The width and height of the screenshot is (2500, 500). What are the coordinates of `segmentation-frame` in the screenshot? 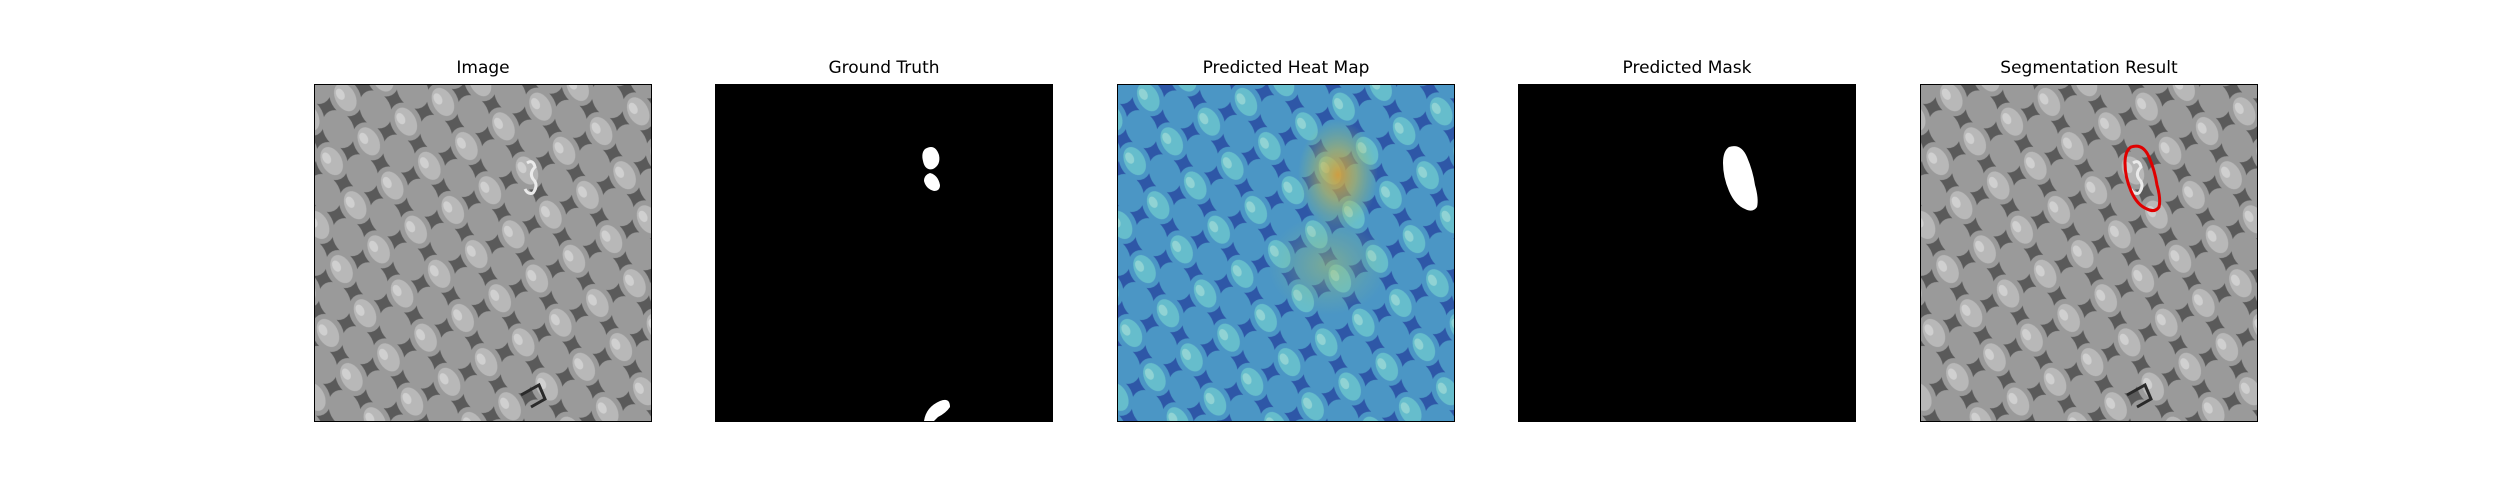 It's located at (2089, 253).